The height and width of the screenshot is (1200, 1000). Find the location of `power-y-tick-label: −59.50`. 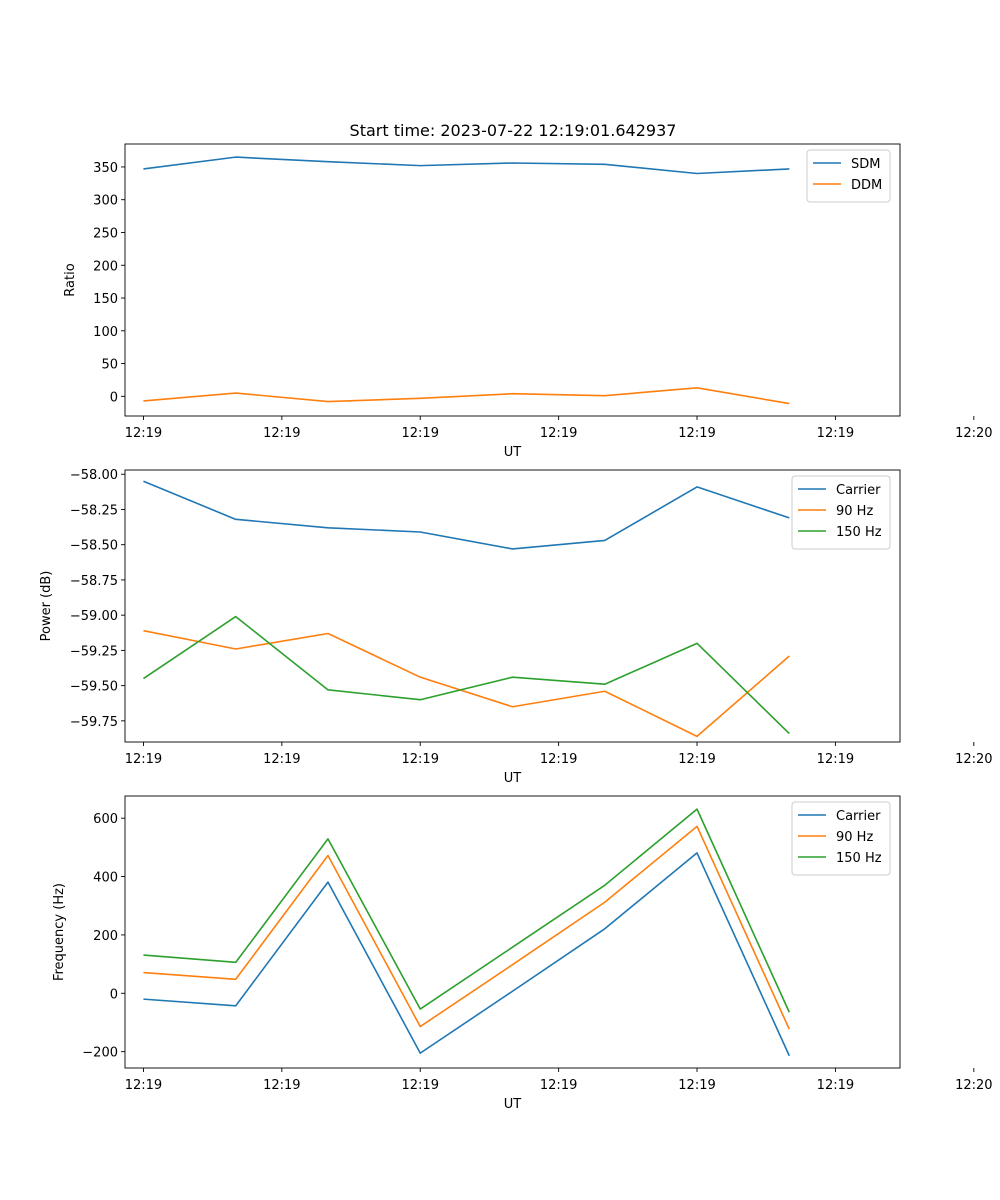

power-y-tick-label: −59.50 is located at coordinates (94, 687).